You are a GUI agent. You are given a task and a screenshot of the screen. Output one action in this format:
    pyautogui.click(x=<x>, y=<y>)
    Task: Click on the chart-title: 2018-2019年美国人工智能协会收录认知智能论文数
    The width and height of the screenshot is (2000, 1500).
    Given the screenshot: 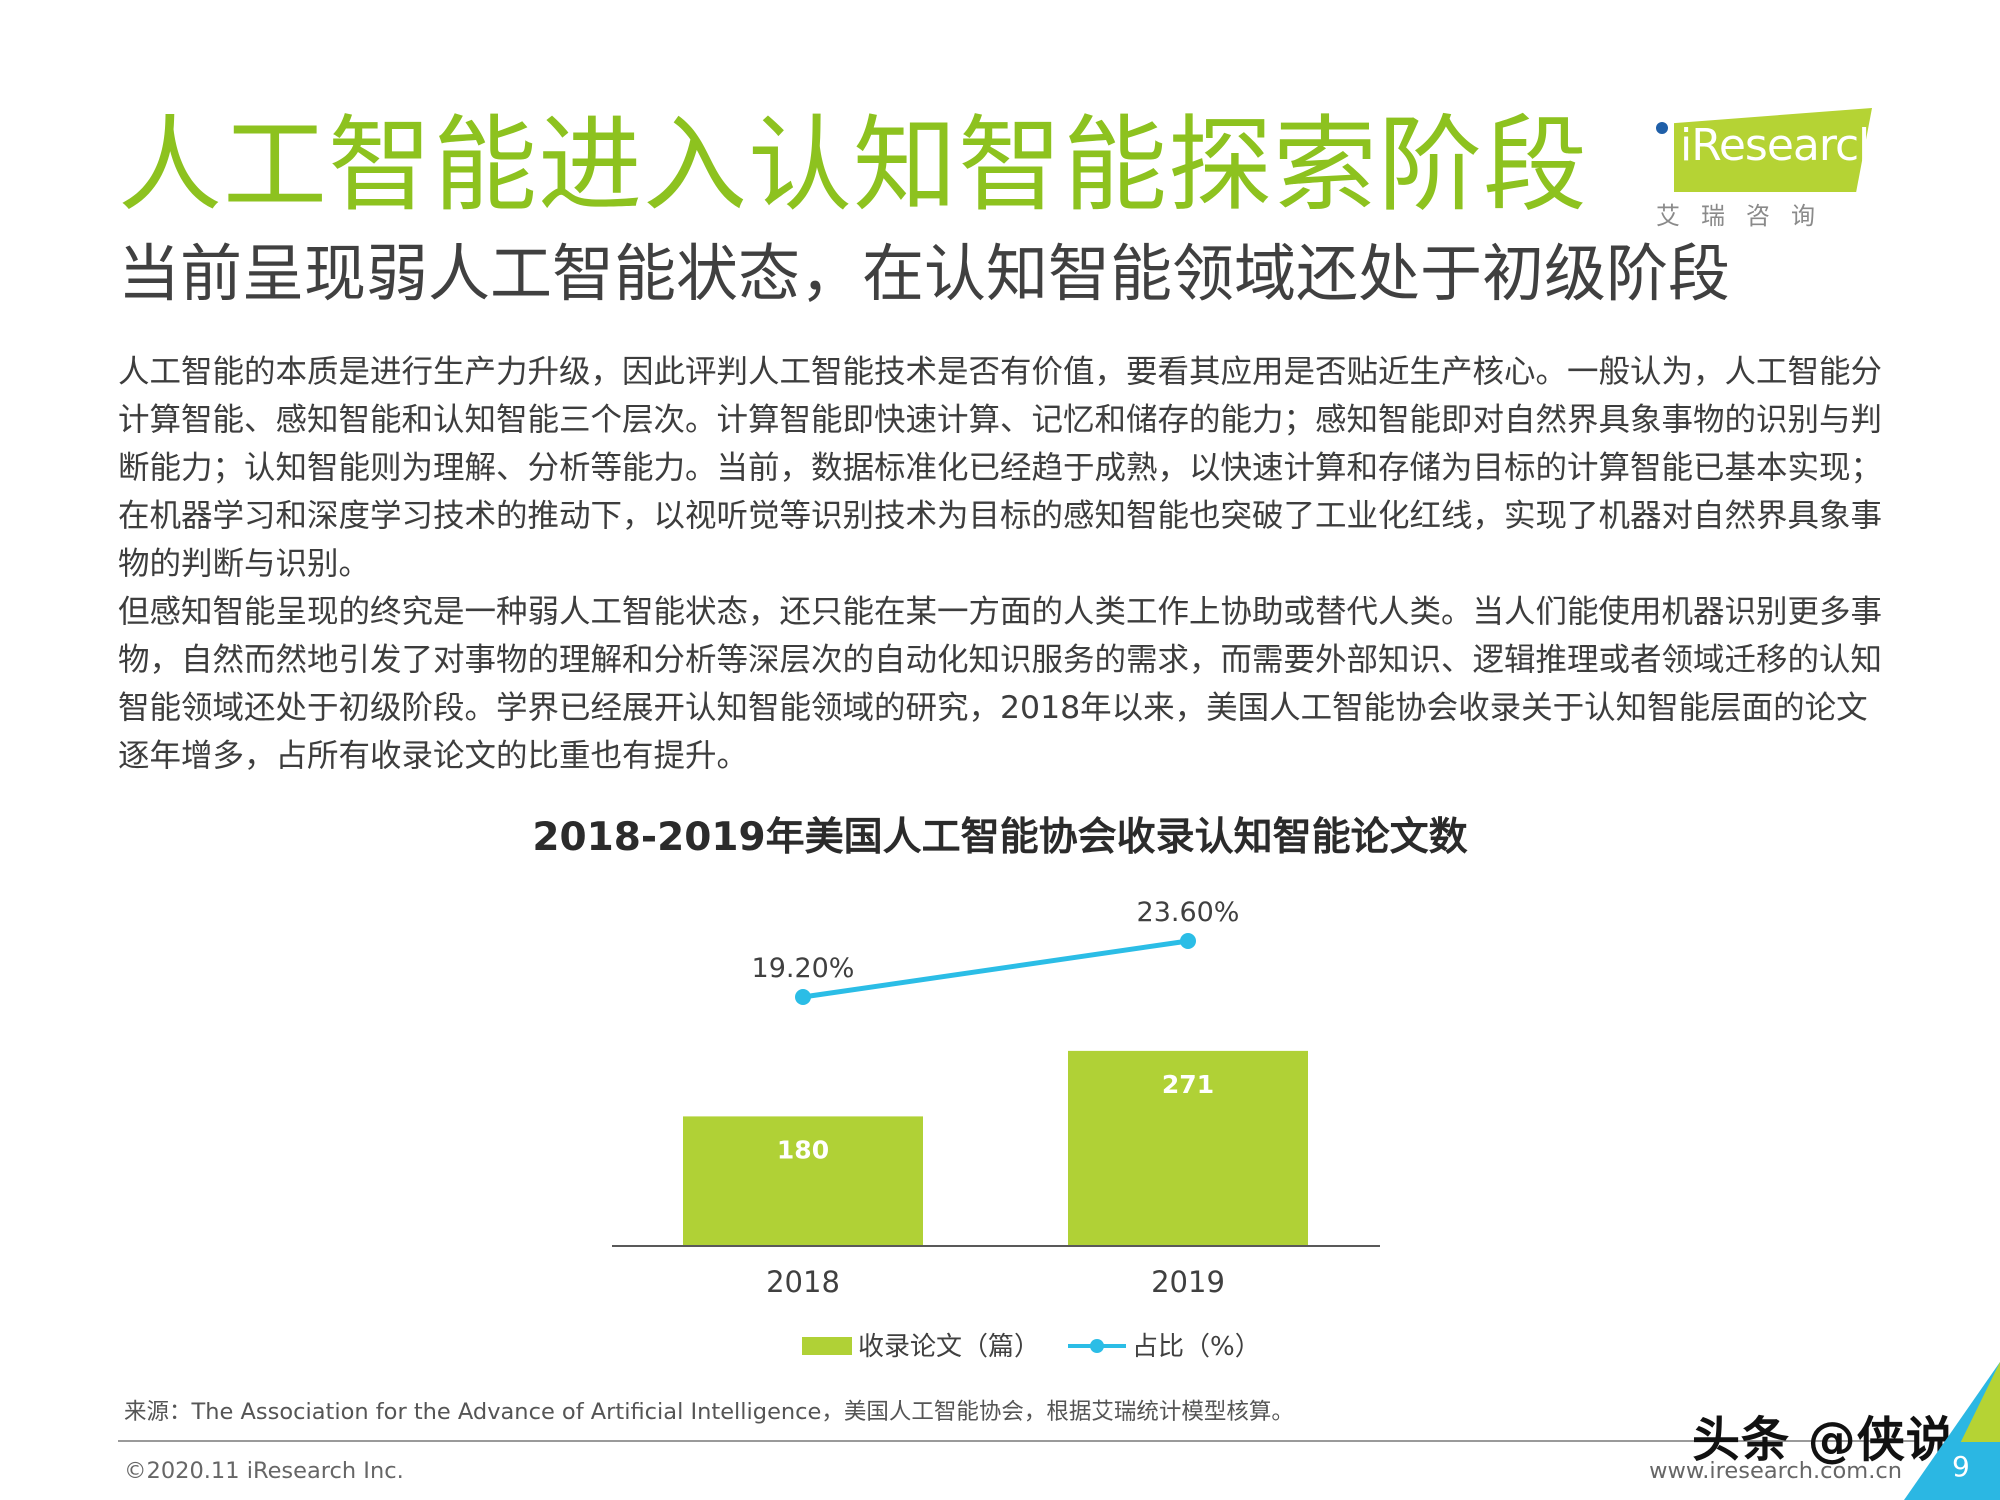 What is the action you would take?
    pyautogui.click(x=1000, y=837)
    